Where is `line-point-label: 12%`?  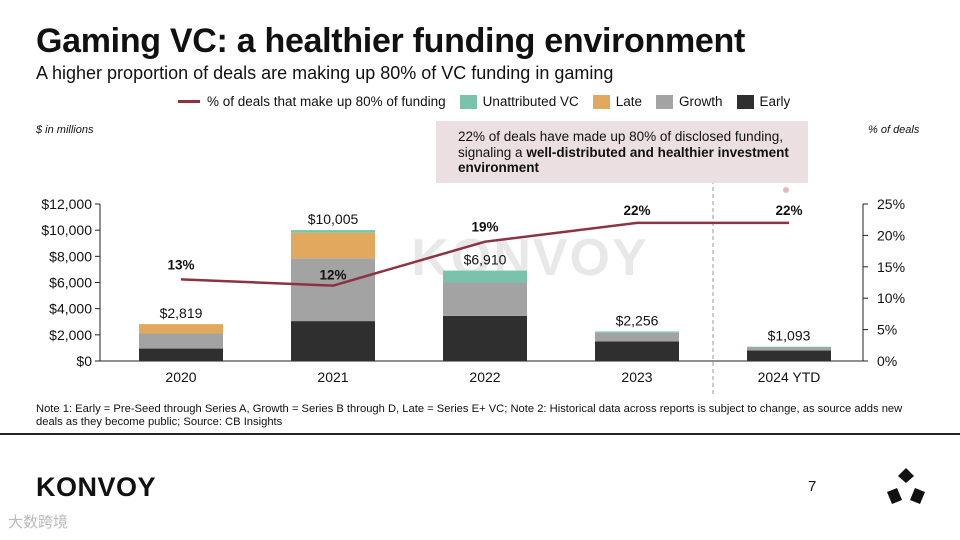
line-point-label: 12% is located at coordinates (332, 275).